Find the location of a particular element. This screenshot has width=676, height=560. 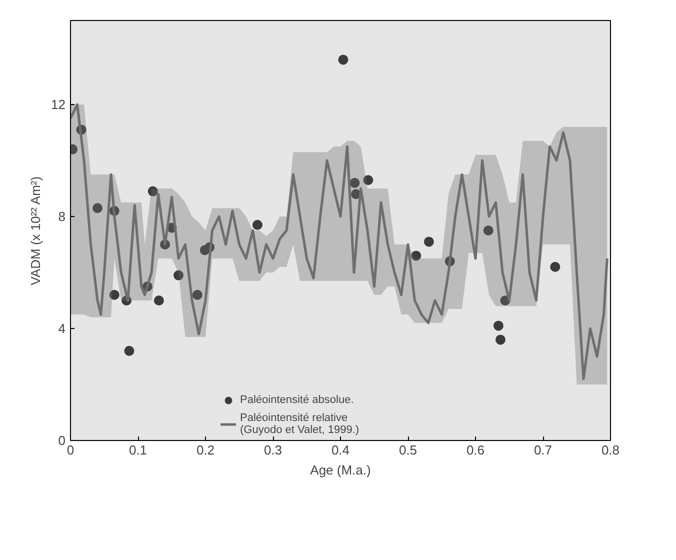

y-tick-label: 12 is located at coordinates (58, 104).